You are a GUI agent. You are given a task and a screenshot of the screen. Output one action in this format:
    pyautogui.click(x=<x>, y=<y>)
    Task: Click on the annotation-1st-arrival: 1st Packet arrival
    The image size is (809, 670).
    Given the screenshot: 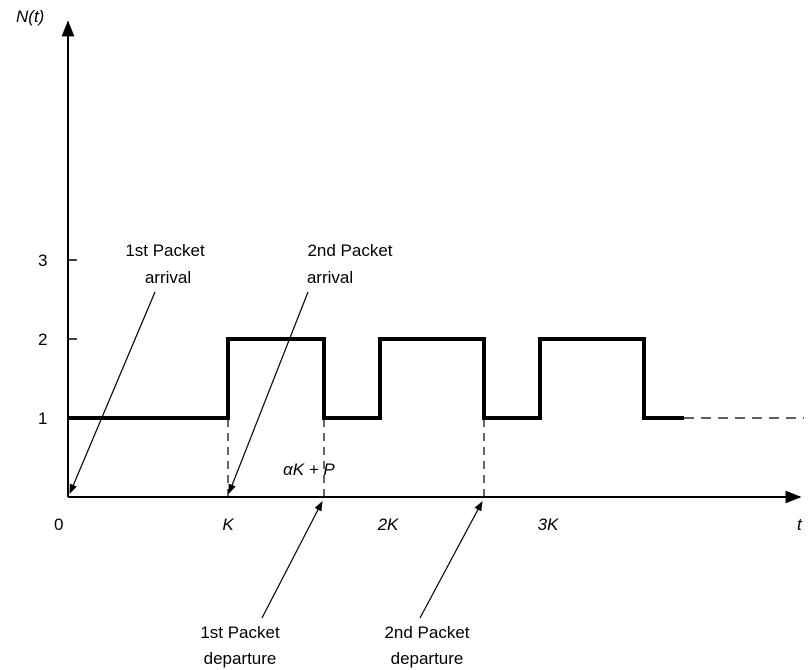 What is the action you would take?
    pyautogui.click(x=137, y=367)
    